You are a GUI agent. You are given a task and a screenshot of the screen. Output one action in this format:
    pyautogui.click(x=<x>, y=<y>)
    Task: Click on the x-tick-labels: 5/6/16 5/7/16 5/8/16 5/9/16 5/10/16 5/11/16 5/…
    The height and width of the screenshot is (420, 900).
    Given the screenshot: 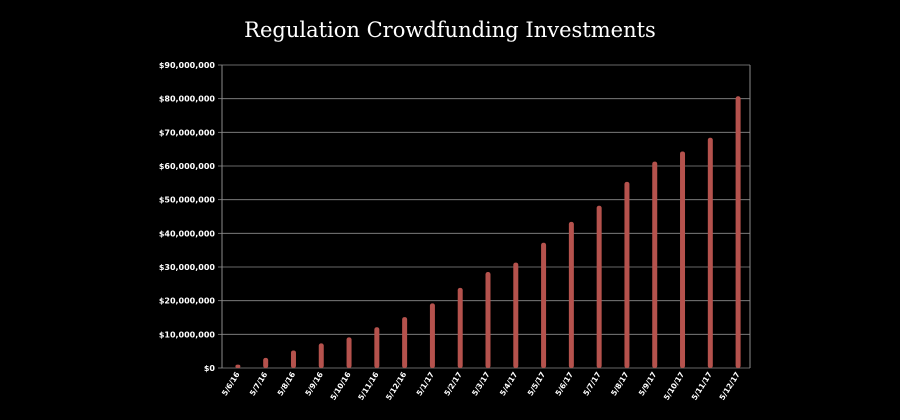 What is the action you would take?
    pyautogui.click(x=481, y=386)
    